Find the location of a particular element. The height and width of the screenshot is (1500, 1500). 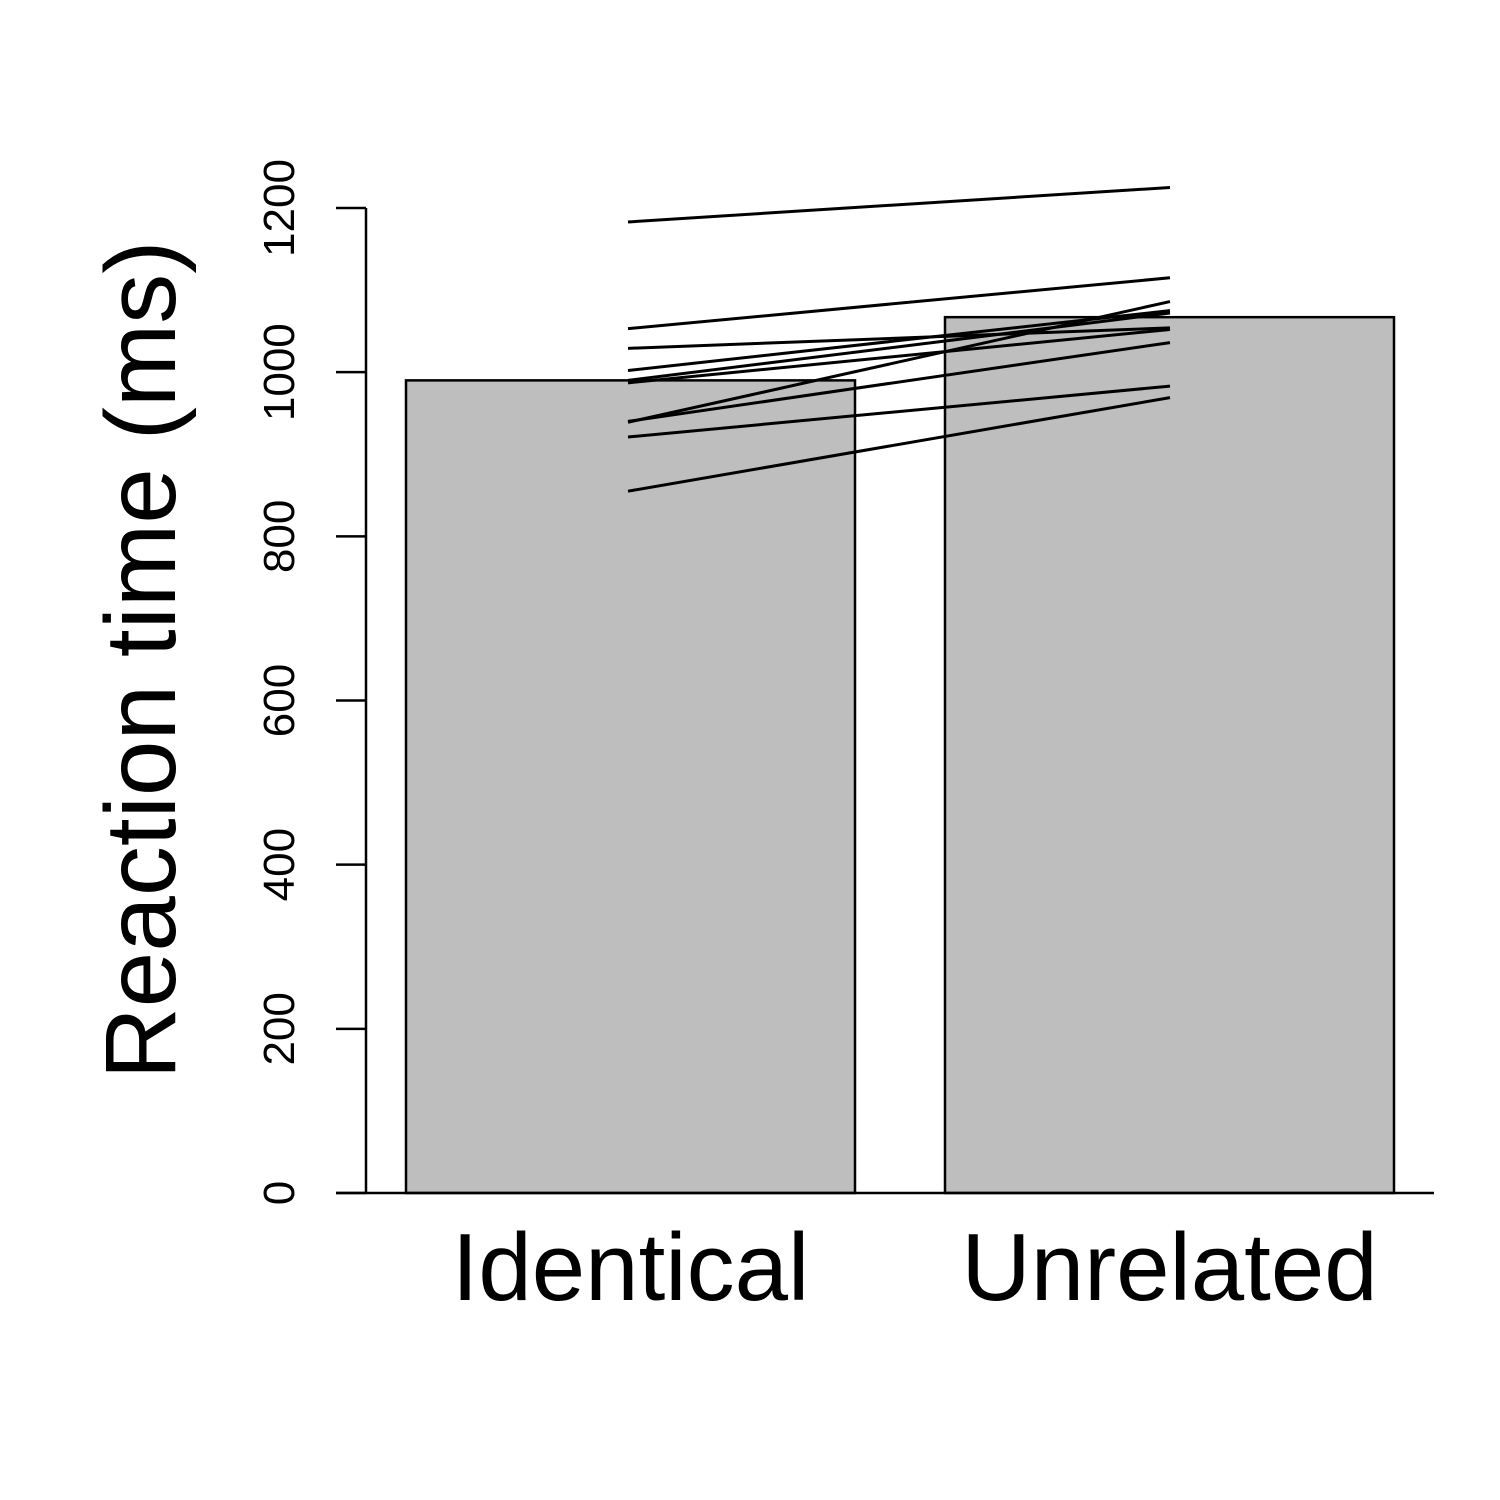

y-tick-label-1200: 1200 is located at coordinates (279, 208).